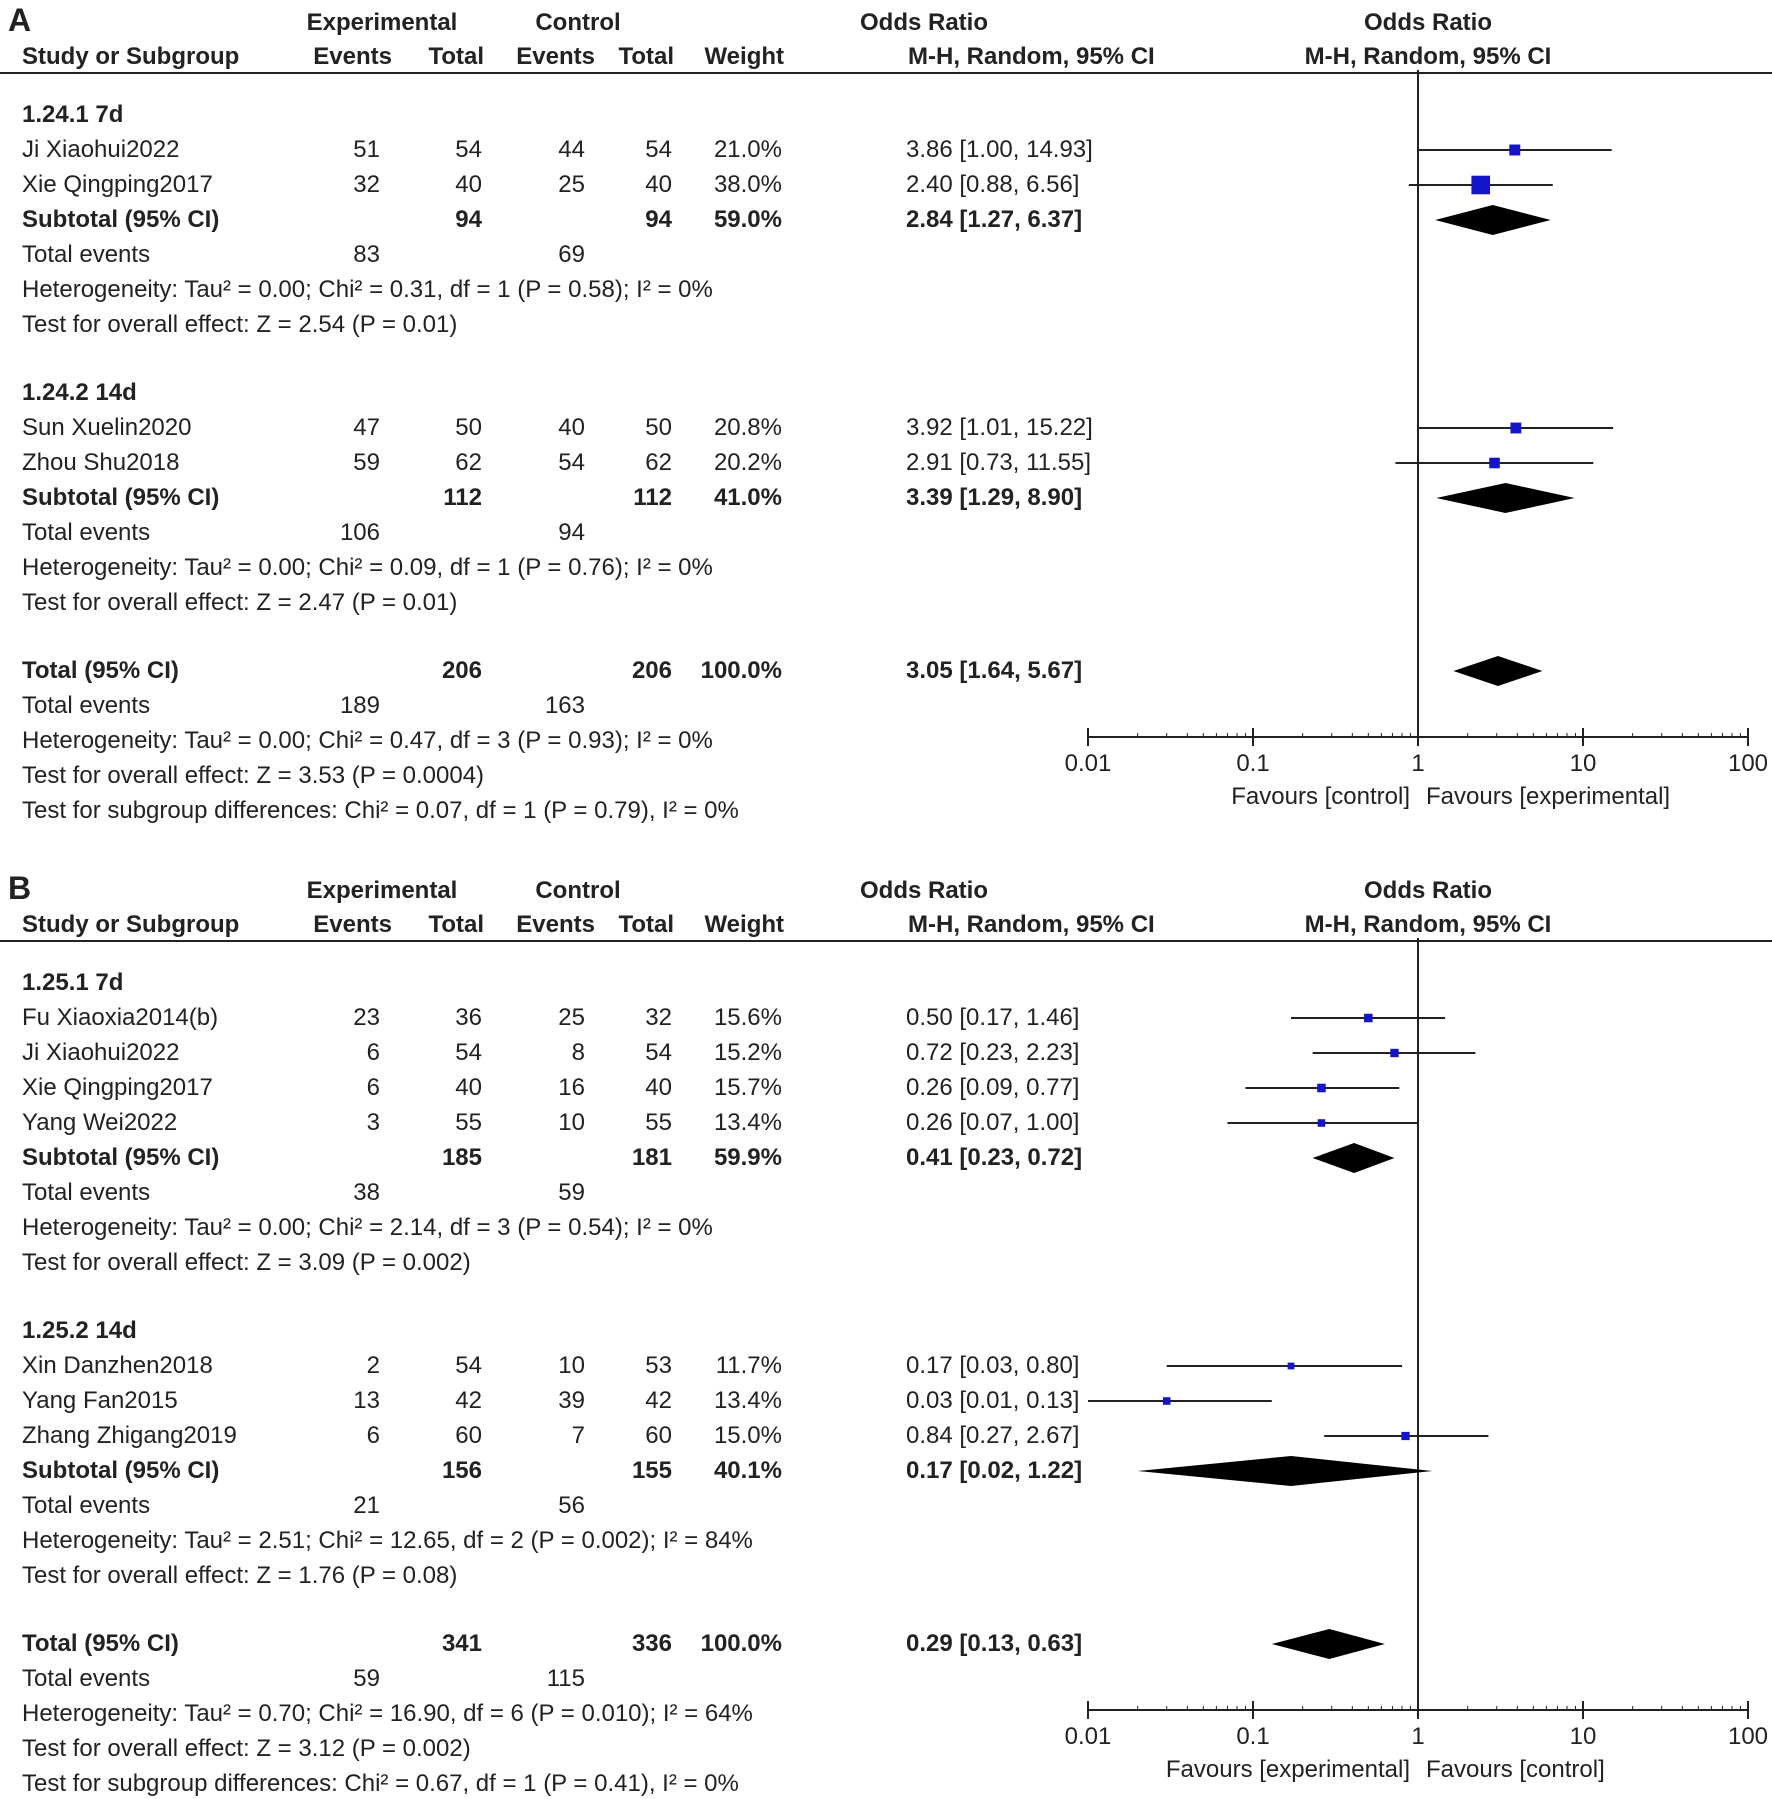  I want to click on ctrl-total-cell: 112, so click(652, 497).